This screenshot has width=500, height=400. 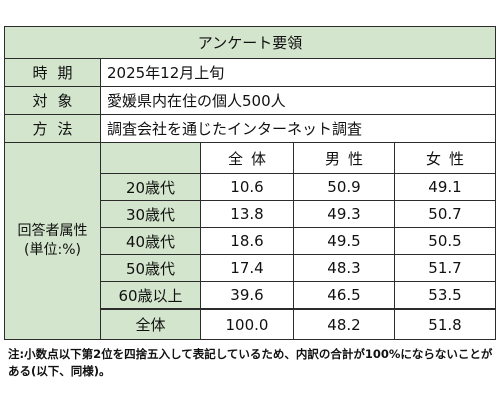 I want to click on attributes-label-line1: 回答者属性, so click(x=52, y=231).